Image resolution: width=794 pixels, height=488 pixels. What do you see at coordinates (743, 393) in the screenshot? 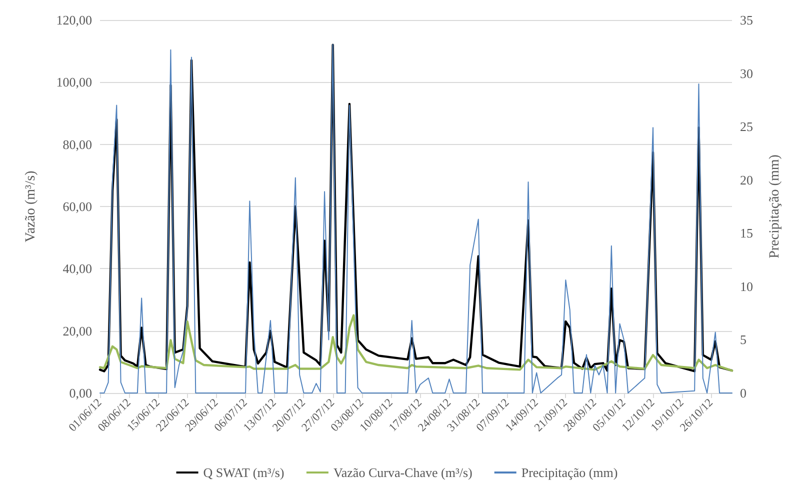
I see `y2-tick-label: 0` at bounding box center [743, 393].